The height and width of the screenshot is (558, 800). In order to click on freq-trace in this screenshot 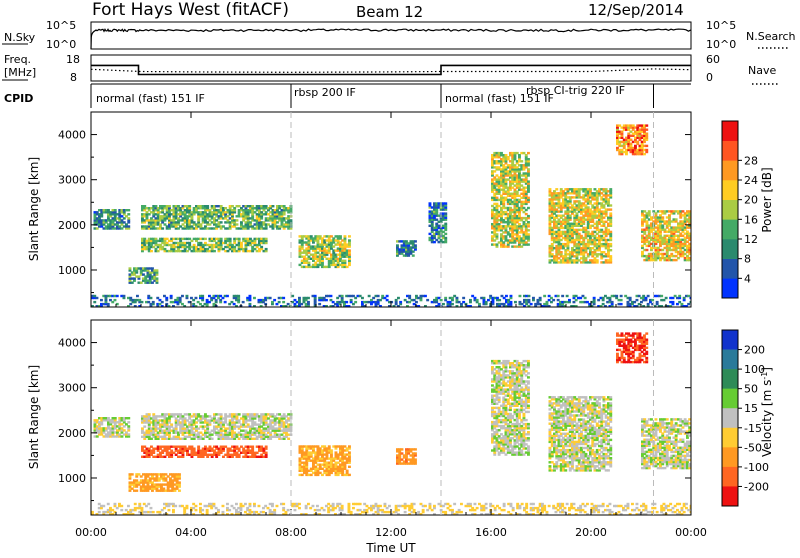, I will do `click(391, 69)`.